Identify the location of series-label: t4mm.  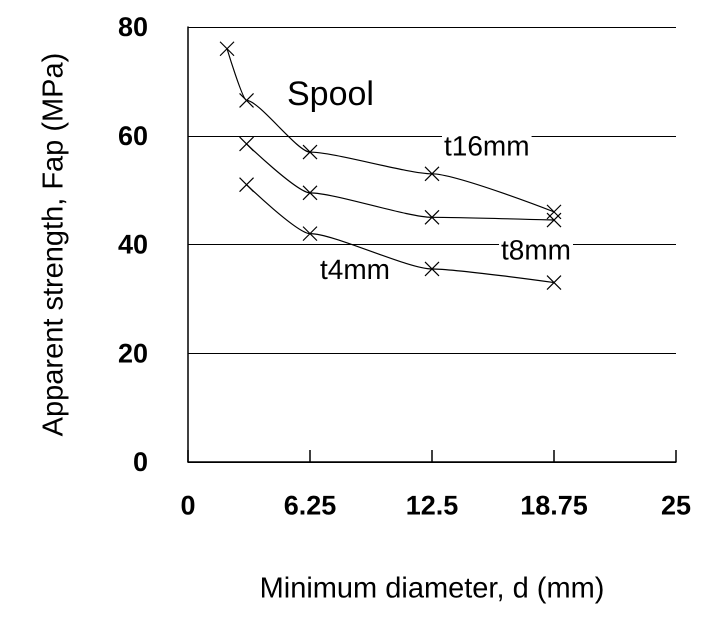
(355, 270).